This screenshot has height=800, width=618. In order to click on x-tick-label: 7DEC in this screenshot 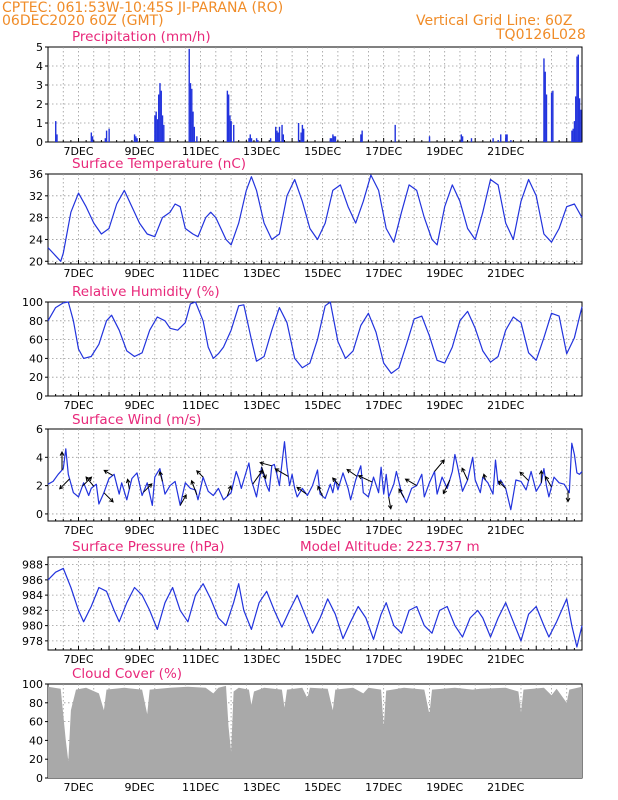, I will do `click(78, 530)`.